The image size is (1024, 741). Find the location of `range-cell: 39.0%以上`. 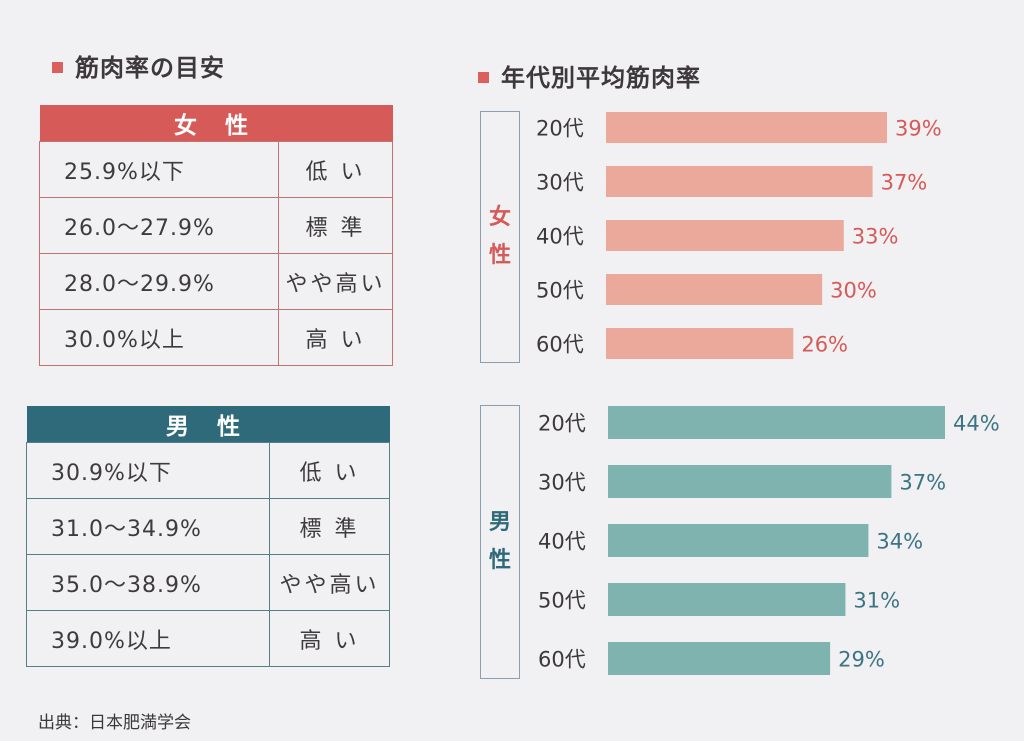

range-cell: 39.0%以上 is located at coordinates (148, 638).